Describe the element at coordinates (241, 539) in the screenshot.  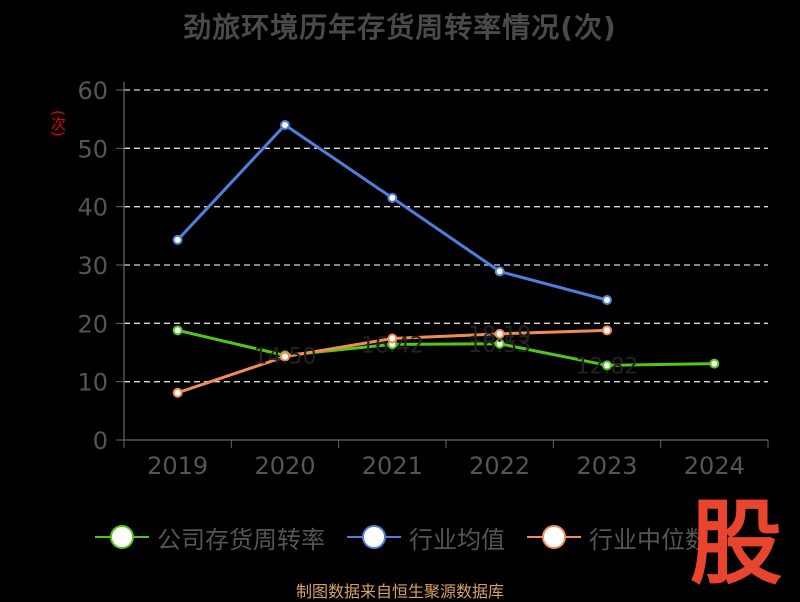
I see `legend-label-company: 公司存货周转率` at that location.